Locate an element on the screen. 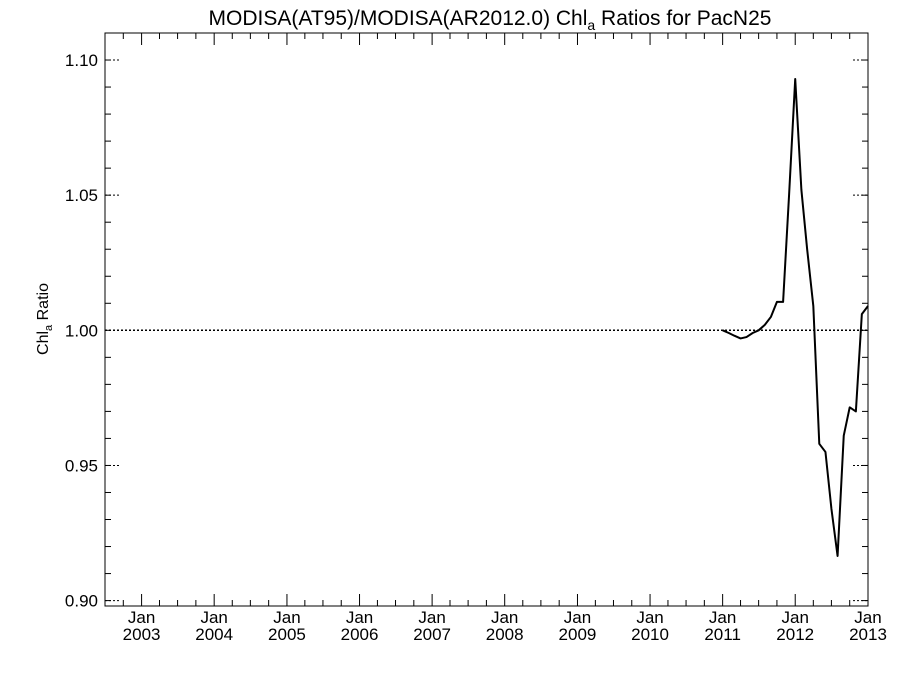 Image resolution: width=900 pixels, height=675 pixels. chart-title-main: MODISA(AT95)/MODISA(AR2012.0) Chl is located at coordinates (398, 18).